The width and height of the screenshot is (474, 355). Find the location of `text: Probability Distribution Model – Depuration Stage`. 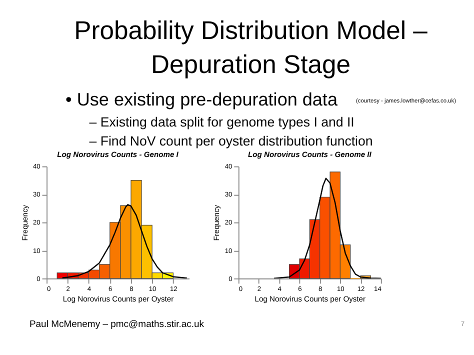

text: Probability Distribution Model – Depuration Stage is located at coordinates (251, 48).